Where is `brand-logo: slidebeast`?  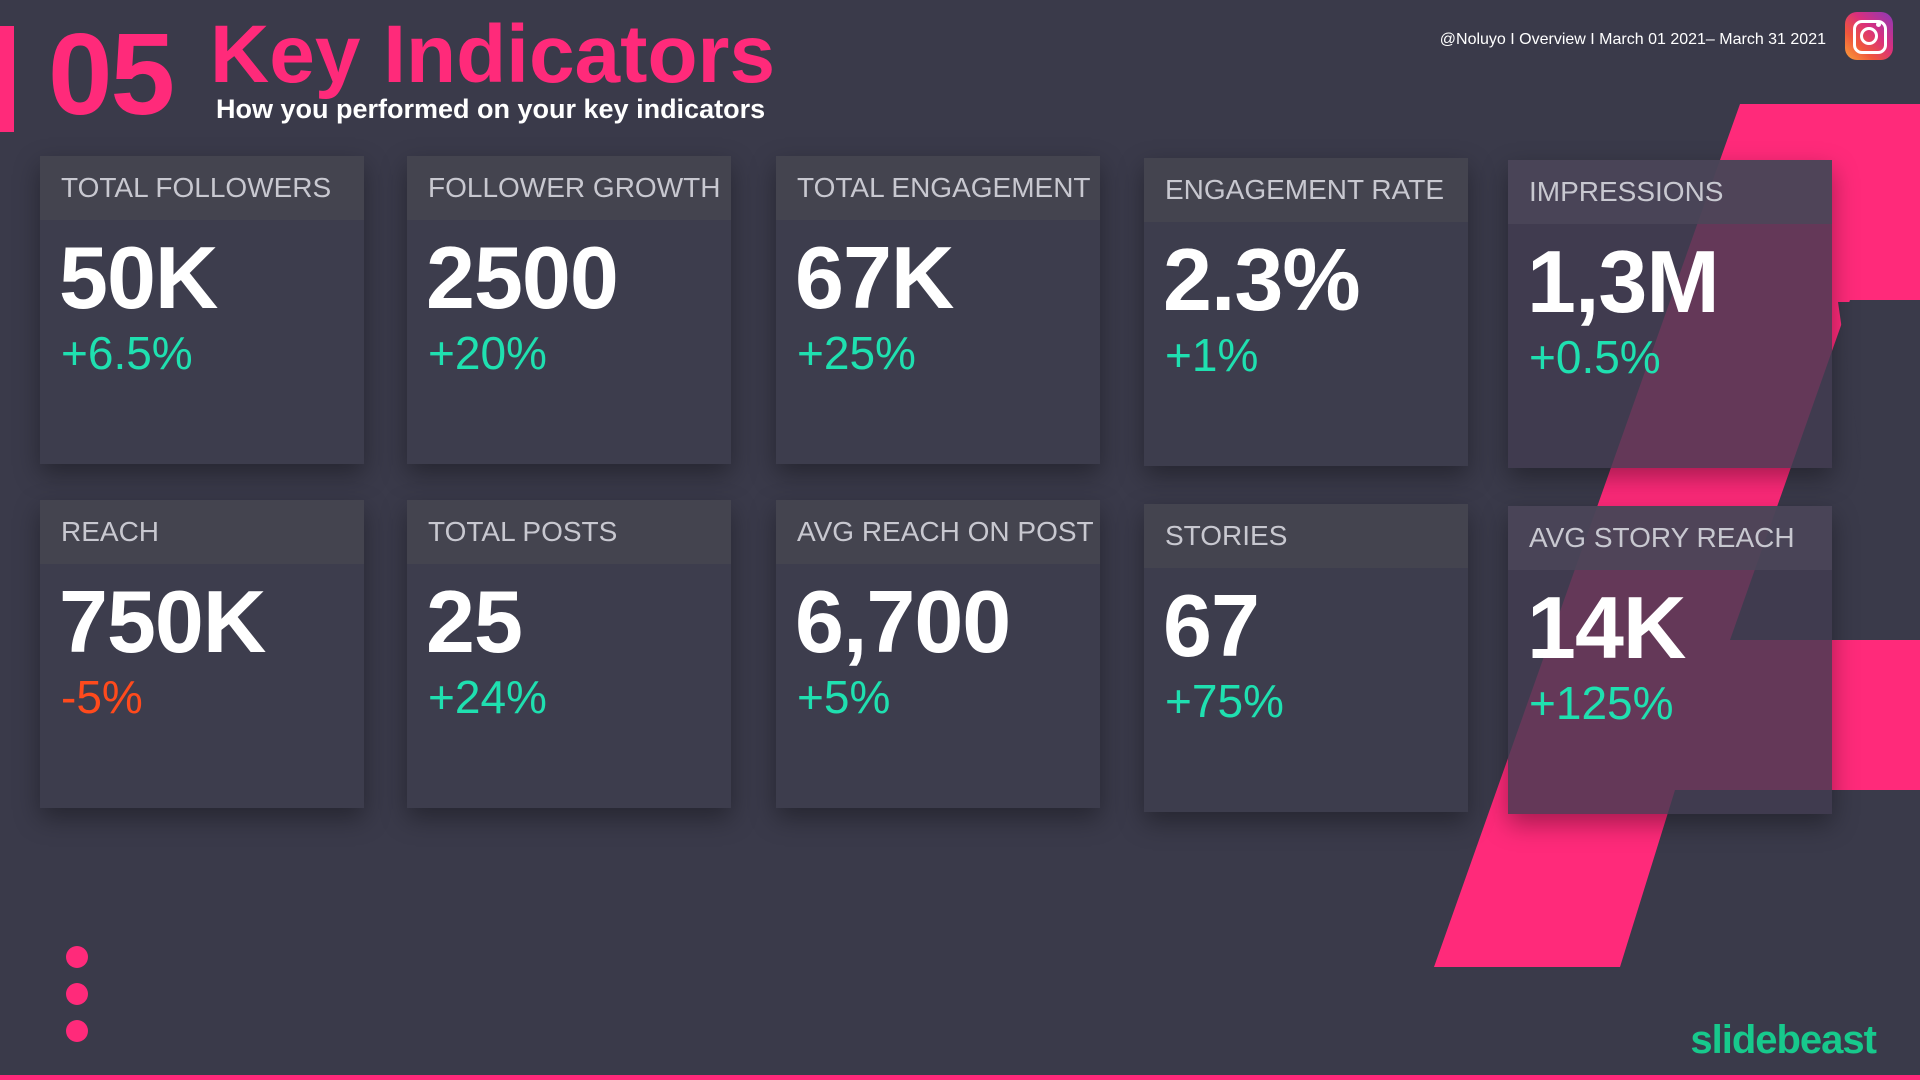
brand-logo: slidebeast is located at coordinates (1783, 1040).